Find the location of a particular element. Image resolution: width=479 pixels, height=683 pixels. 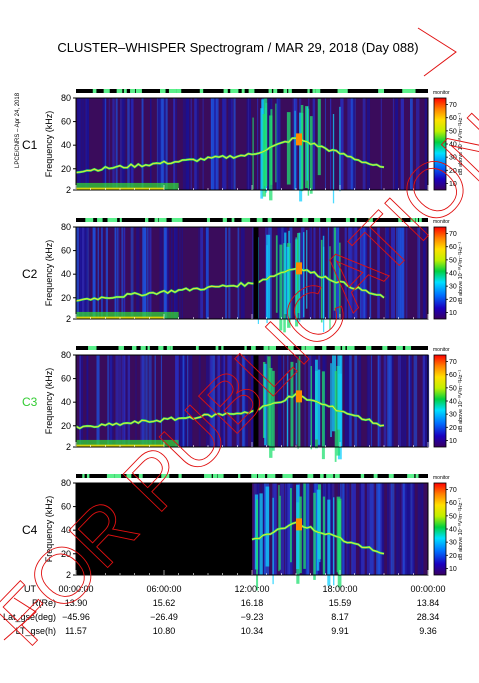

ephemeris-value: −9.23 is located at coordinates (252, 617).